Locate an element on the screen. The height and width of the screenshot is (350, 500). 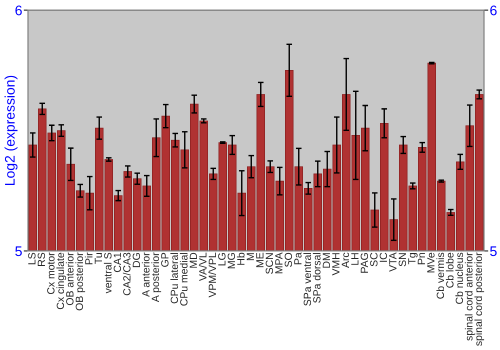
x-tick-label: MVe is located at coordinates (431, 262).